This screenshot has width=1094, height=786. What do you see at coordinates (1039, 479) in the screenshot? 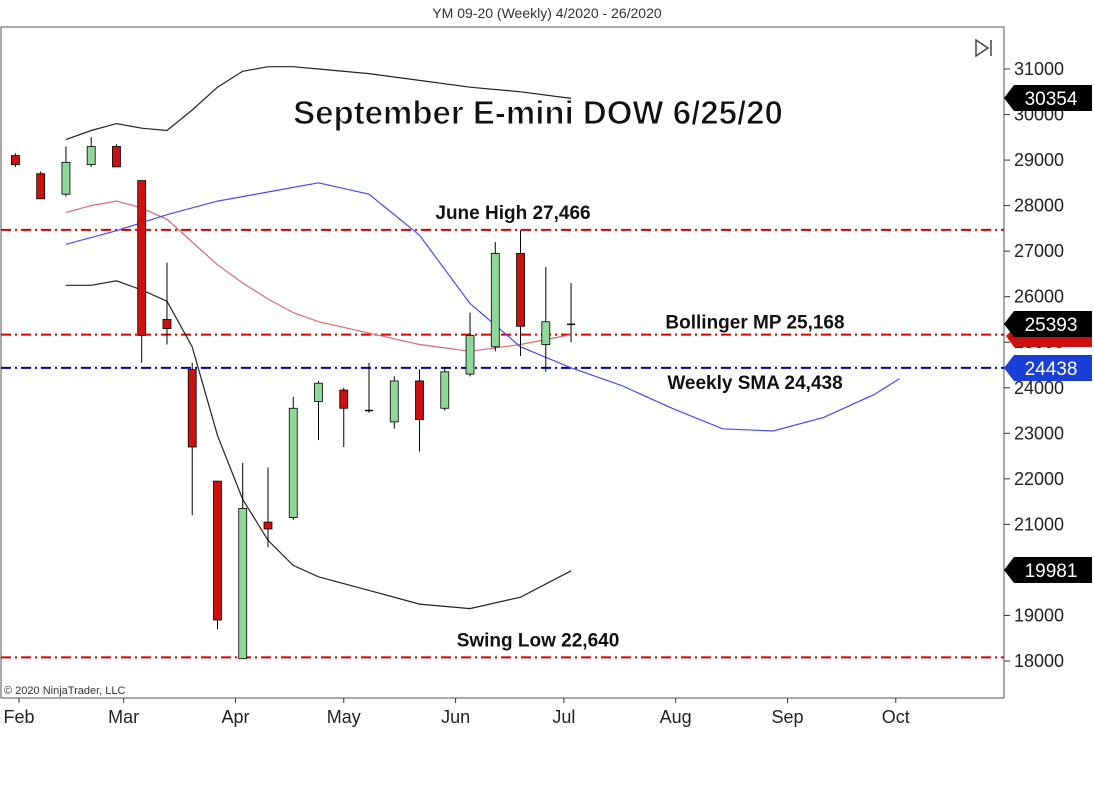
I see `y-tick-label: 22000` at bounding box center [1039, 479].